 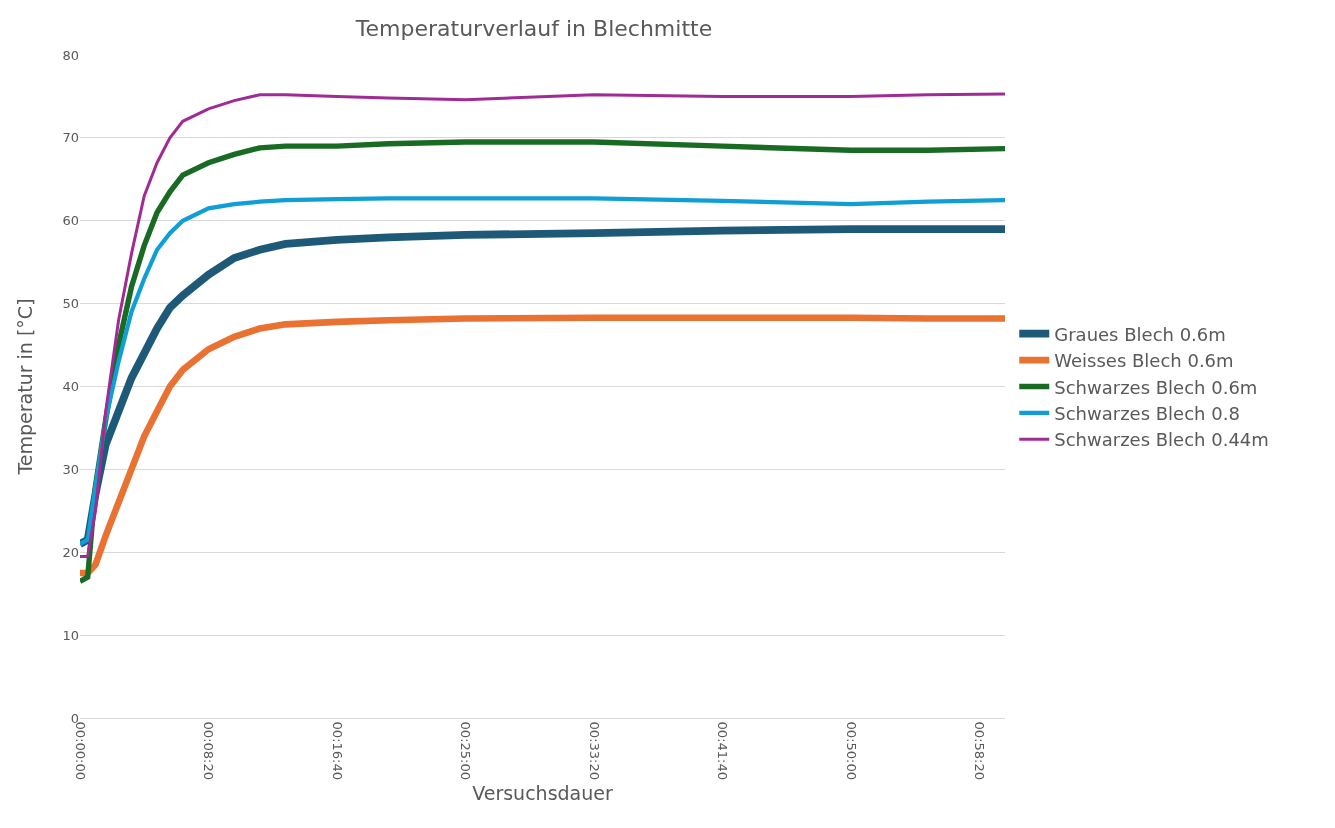 I want to click on y-tick-label: 80, so click(x=70, y=55).